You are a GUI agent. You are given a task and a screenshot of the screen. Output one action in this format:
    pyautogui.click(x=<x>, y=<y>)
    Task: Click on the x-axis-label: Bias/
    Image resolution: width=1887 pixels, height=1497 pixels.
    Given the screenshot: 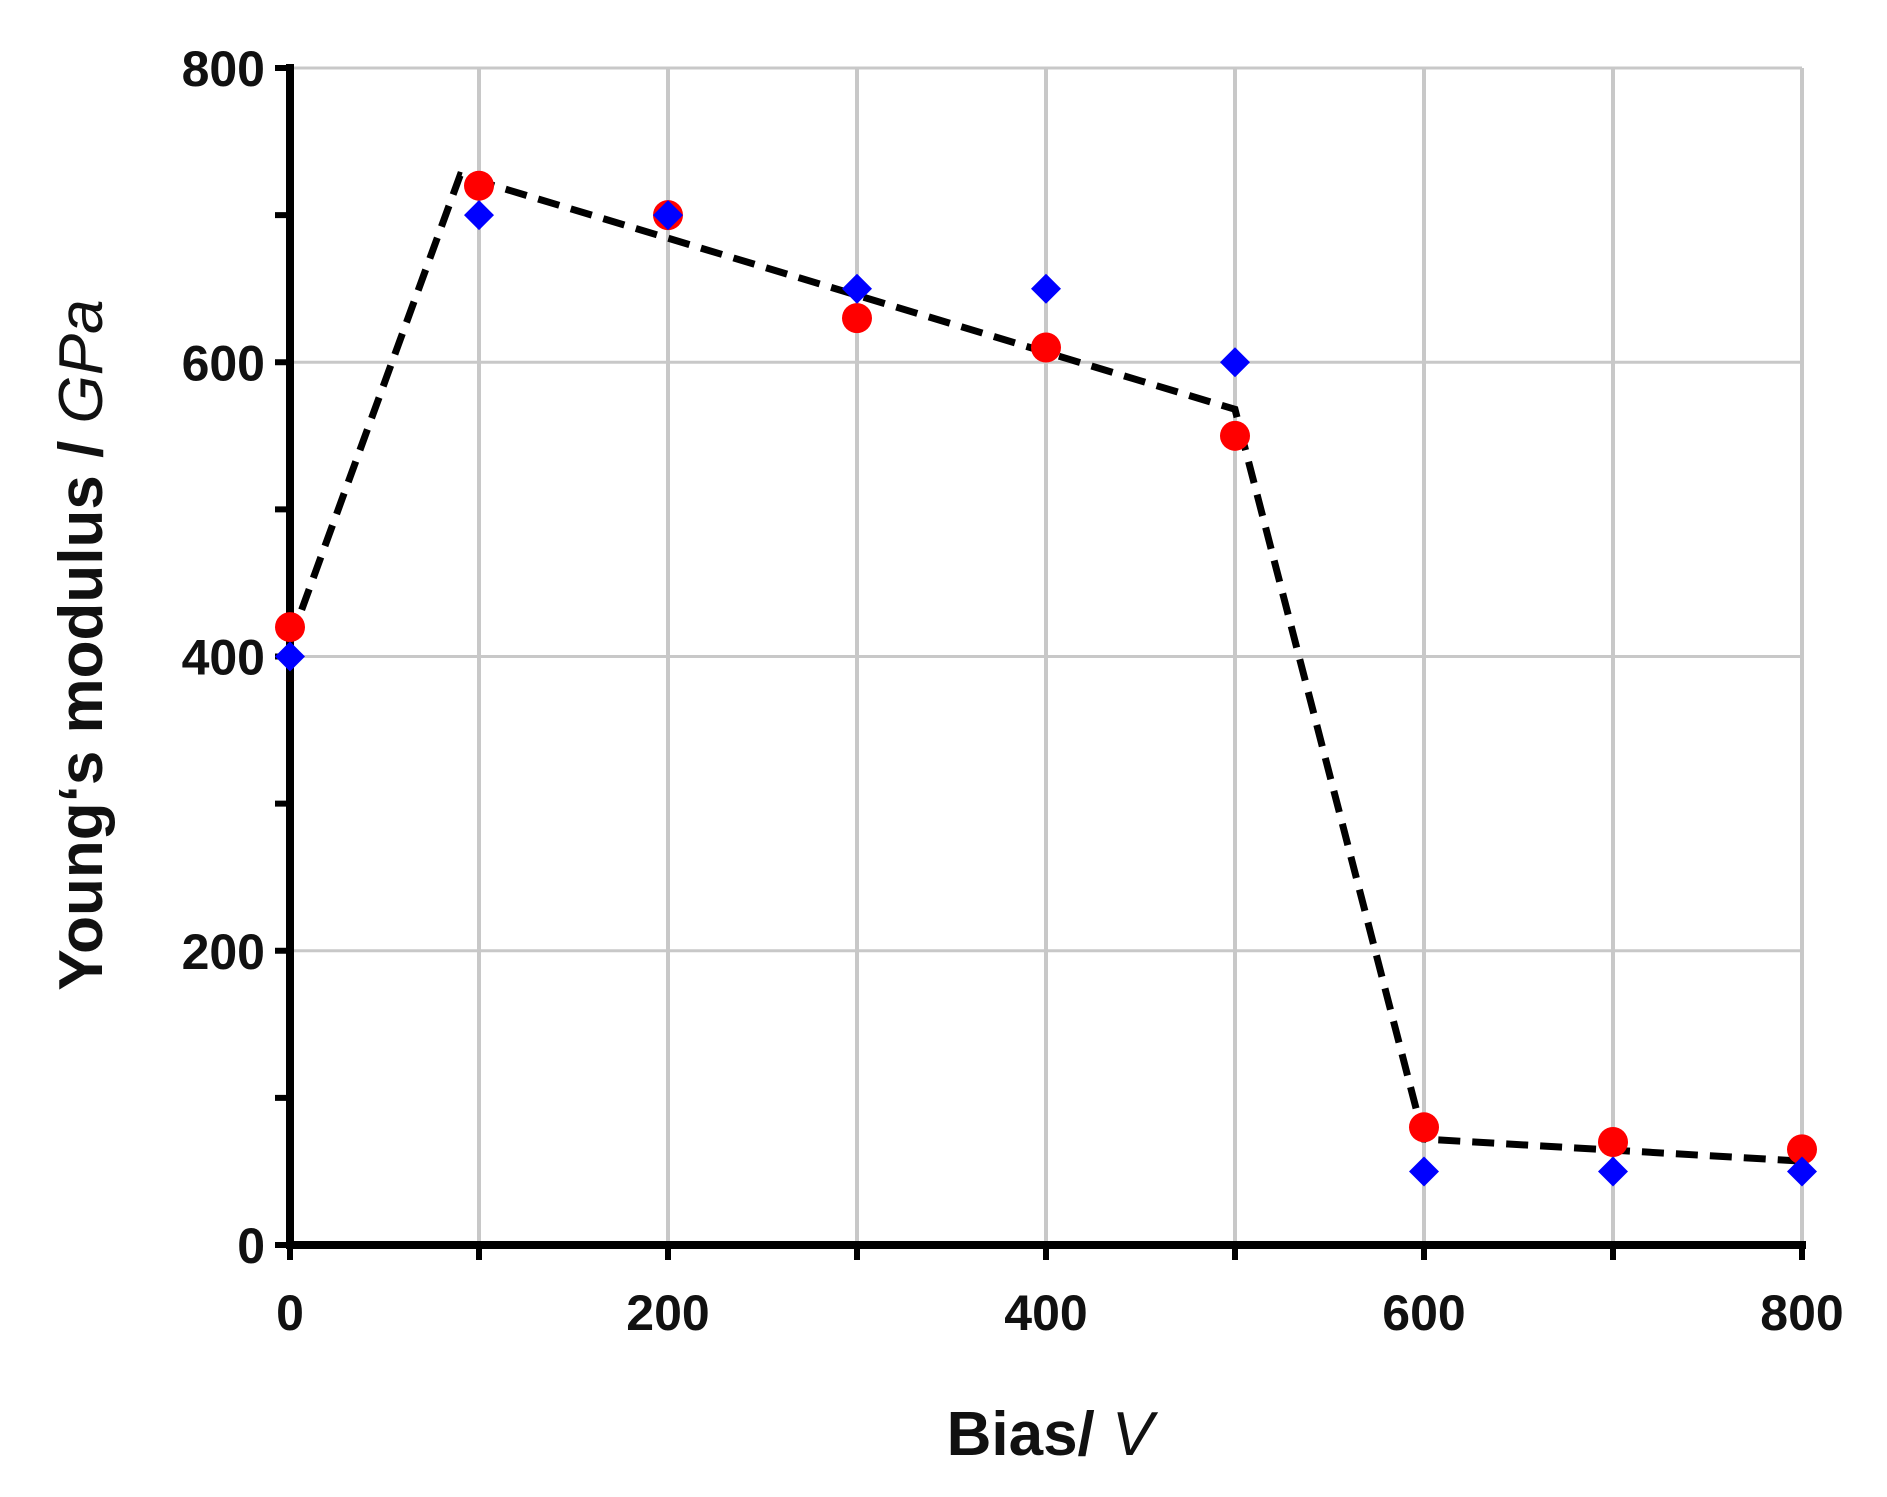 What is the action you would take?
    pyautogui.click(x=1021, y=1434)
    